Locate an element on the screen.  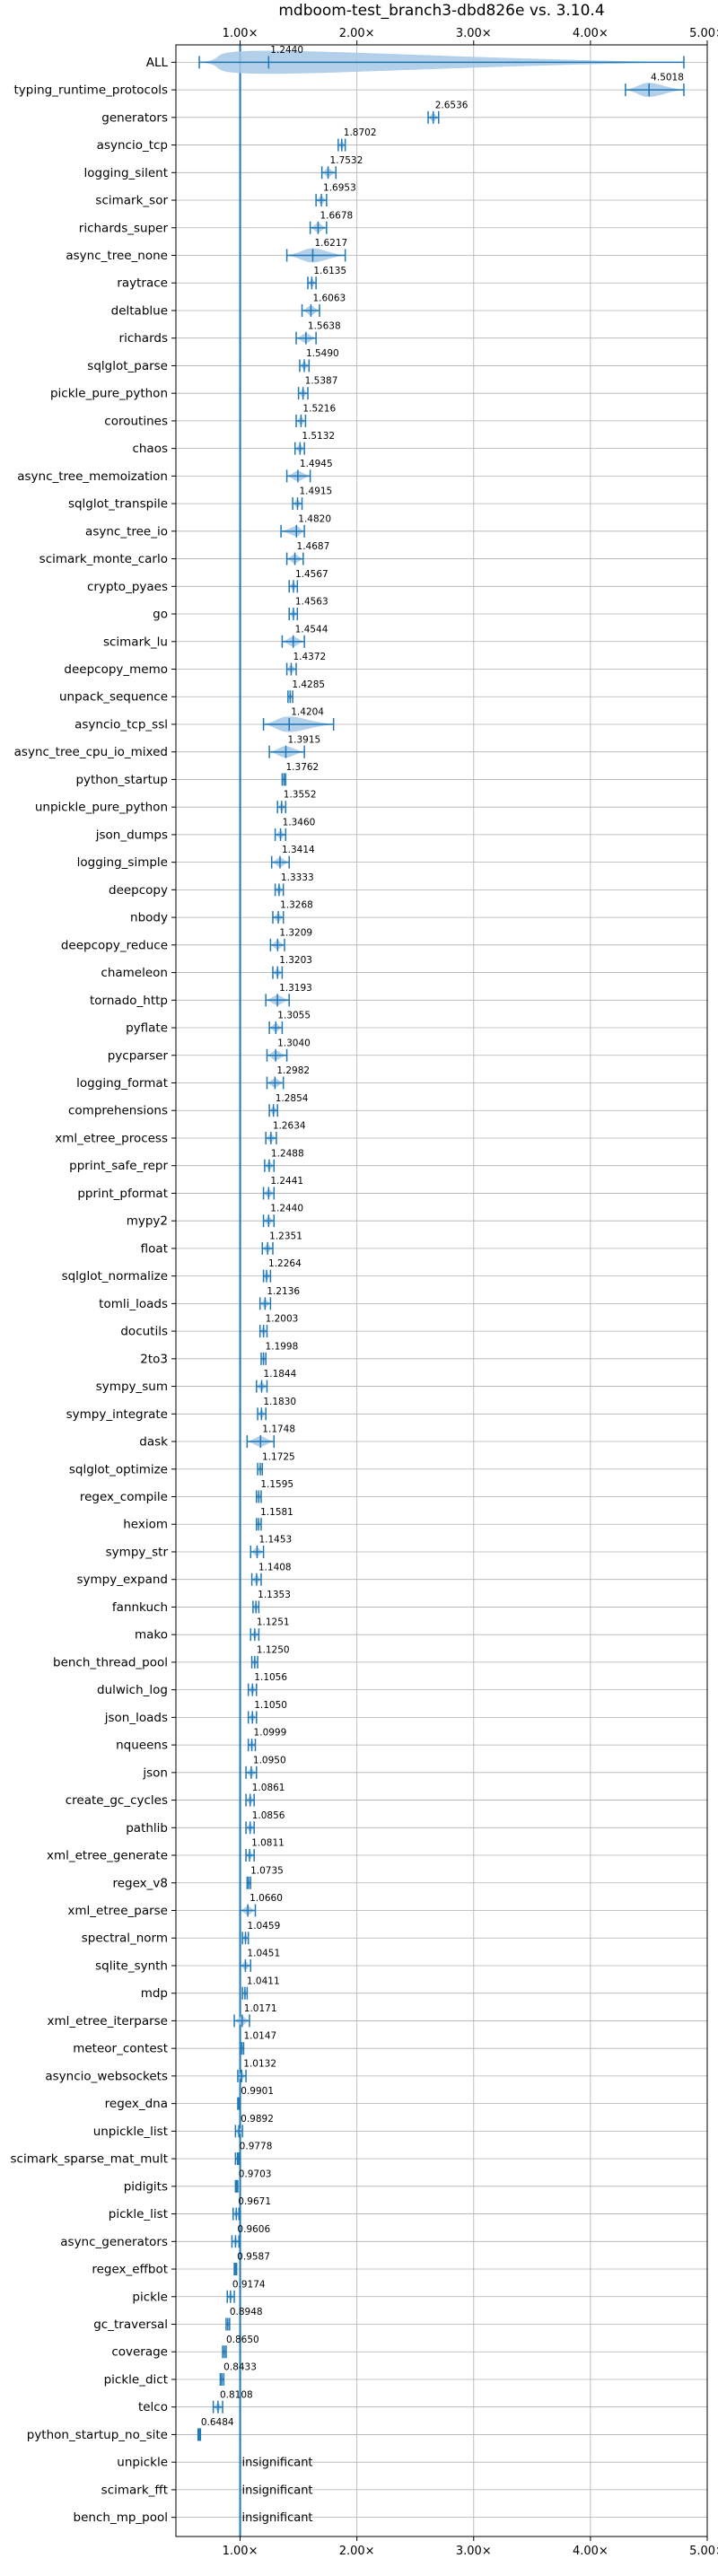
category-label: xml_etree_parse is located at coordinates (118, 1911).